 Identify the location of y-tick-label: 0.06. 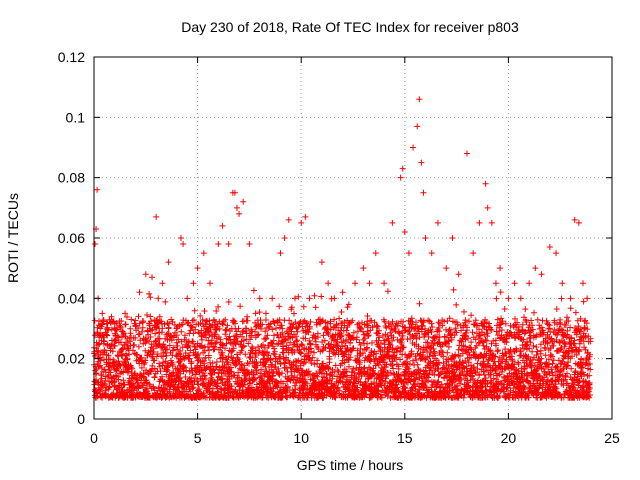
(71, 238).